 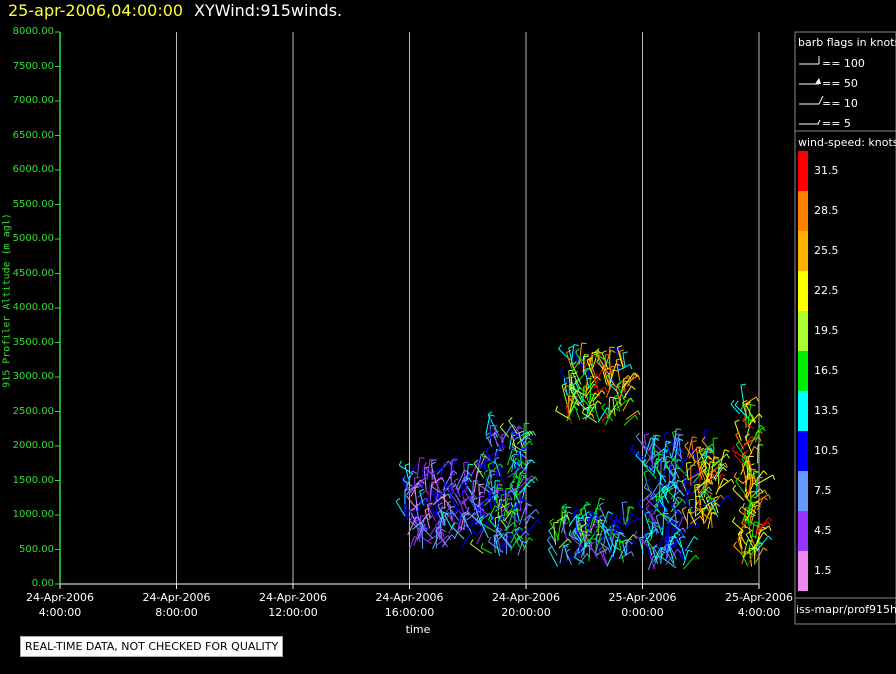 What do you see at coordinates (176, 605) in the screenshot?
I see `x-tick-label: 24-Apr-2006 8:00:00` at bounding box center [176, 605].